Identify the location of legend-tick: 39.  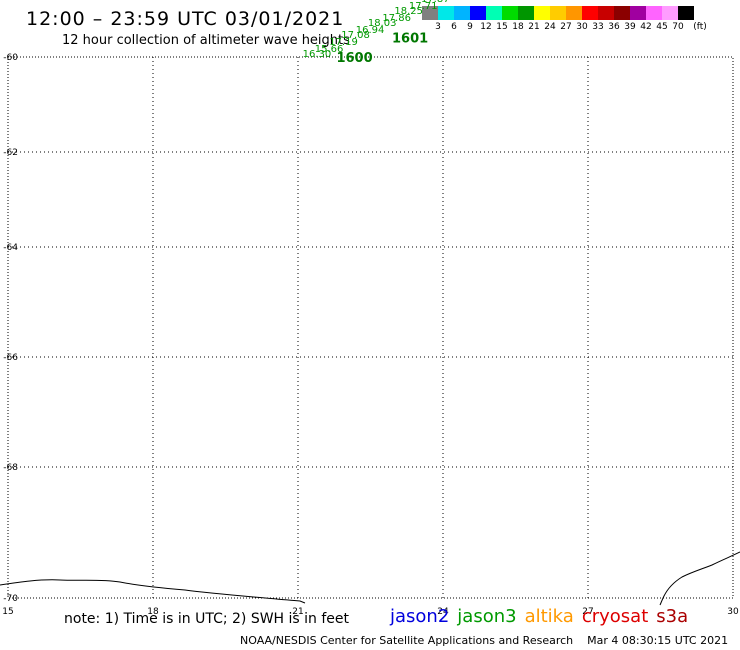
(630, 27).